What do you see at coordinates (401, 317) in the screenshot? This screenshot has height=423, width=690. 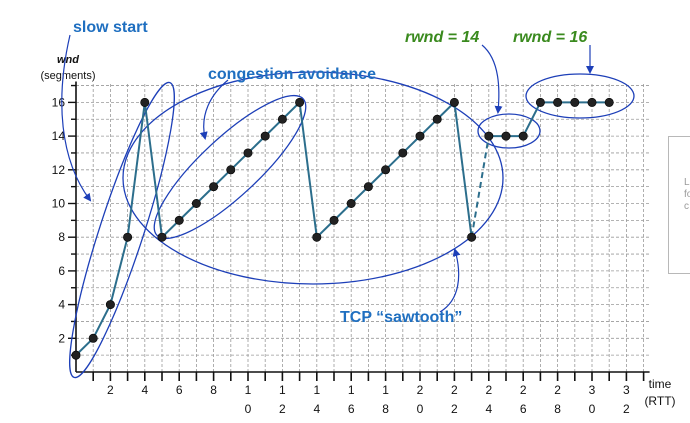 I see `sawtooth-label: TCP “sawtooth”` at bounding box center [401, 317].